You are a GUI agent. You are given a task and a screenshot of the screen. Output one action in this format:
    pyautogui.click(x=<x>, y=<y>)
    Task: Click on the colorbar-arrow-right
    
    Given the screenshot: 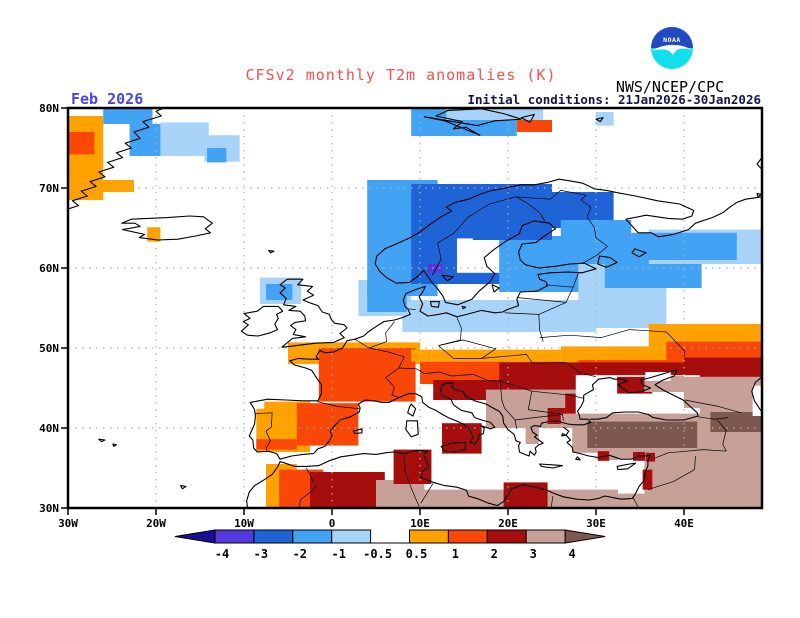 What is the action you would take?
    pyautogui.click(x=585, y=536)
    